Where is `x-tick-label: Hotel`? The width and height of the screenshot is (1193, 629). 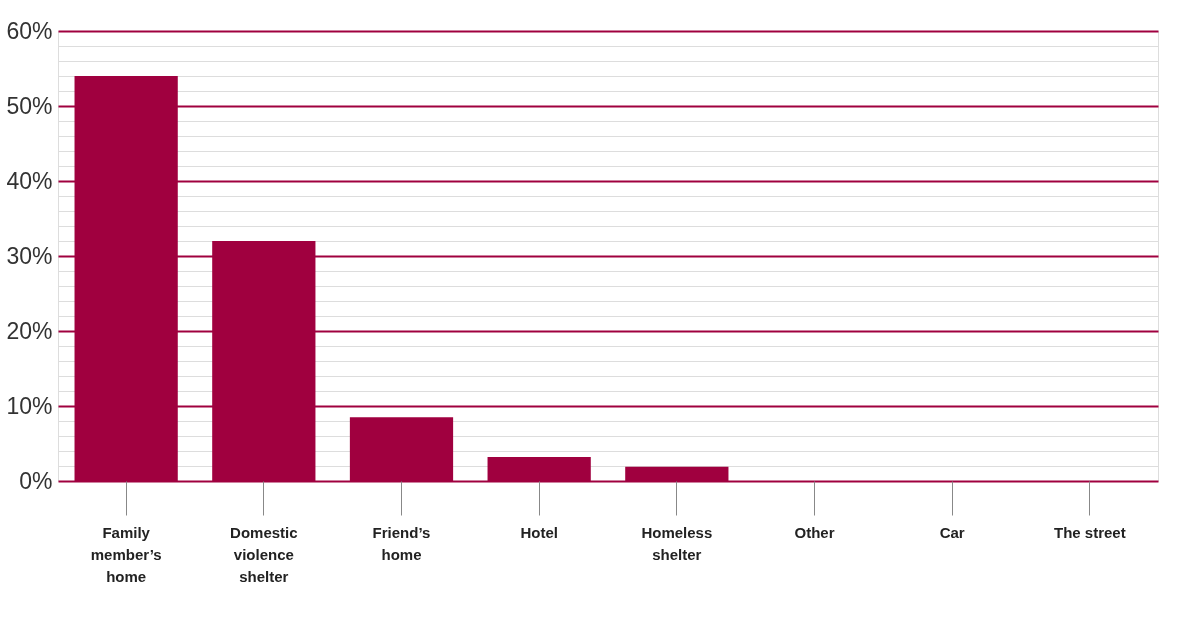
x-tick-label: Hotel is located at coordinates (539, 532).